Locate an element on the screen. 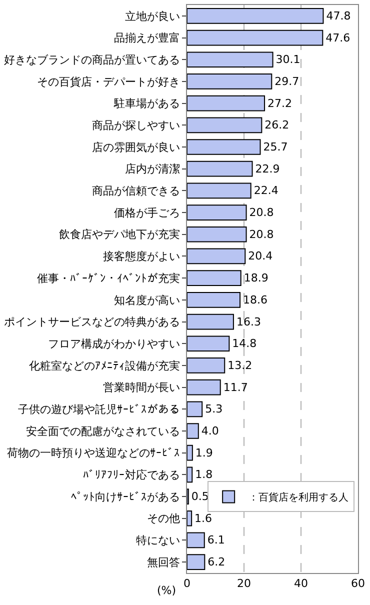 The height and width of the screenshot is (605, 370). y-tick-label: 商品が探しやすい is located at coordinates (136, 125).